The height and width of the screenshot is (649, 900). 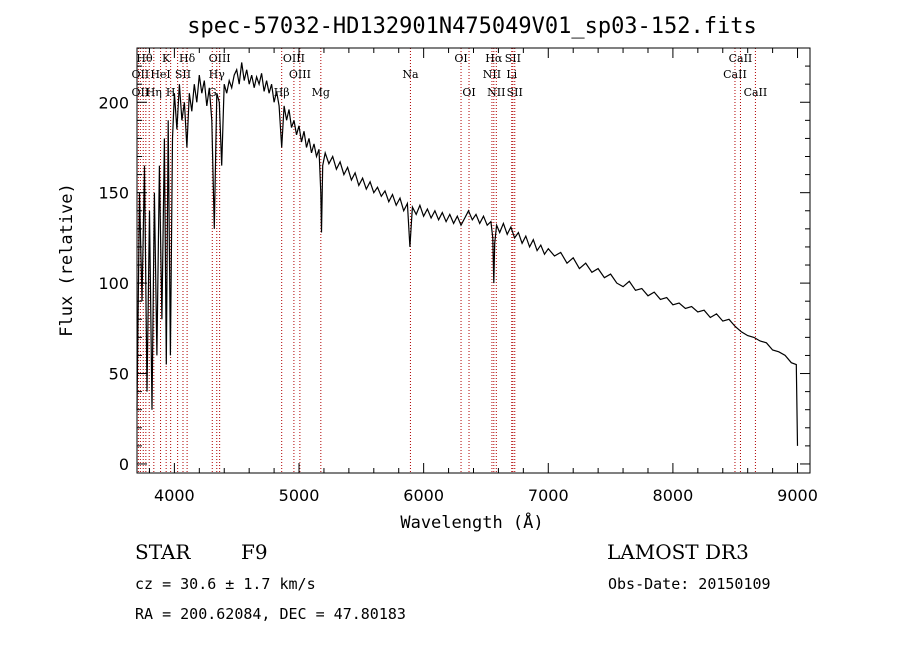 I want to click on ion-line-label: Mg, so click(x=321, y=92).